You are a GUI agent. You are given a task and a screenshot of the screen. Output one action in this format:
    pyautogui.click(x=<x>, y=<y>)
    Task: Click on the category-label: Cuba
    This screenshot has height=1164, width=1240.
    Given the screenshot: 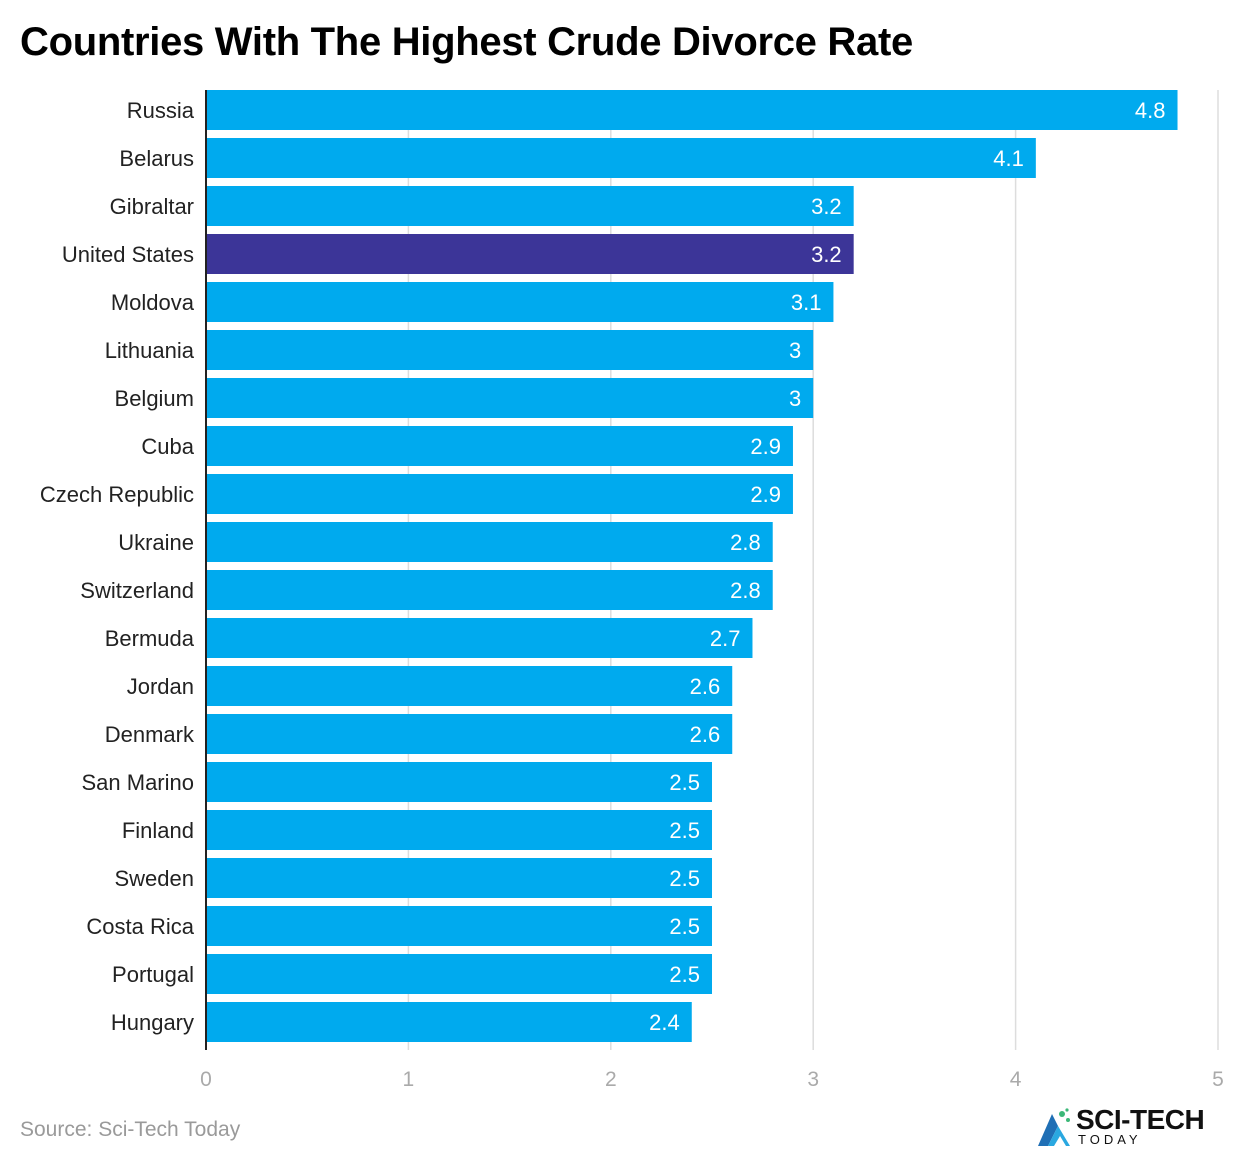 What is the action you would take?
    pyautogui.click(x=167, y=446)
    